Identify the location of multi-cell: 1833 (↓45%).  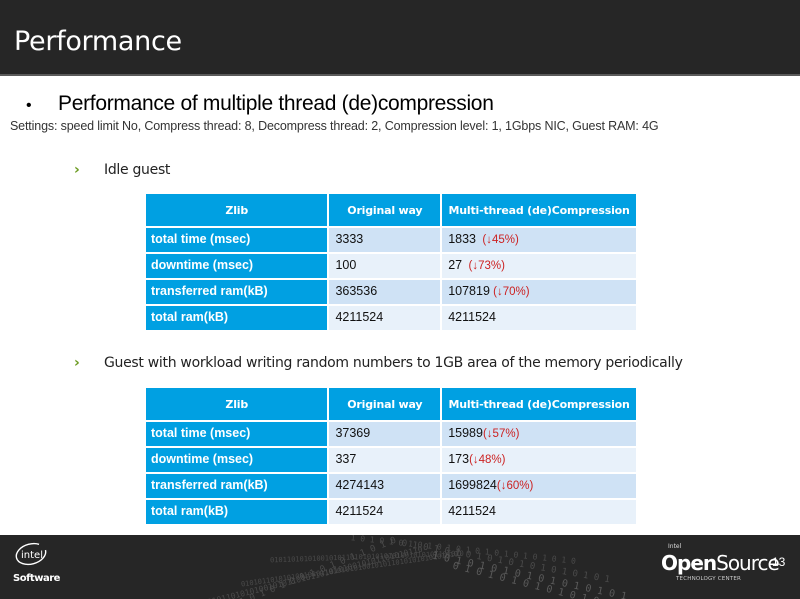
(539, 240).